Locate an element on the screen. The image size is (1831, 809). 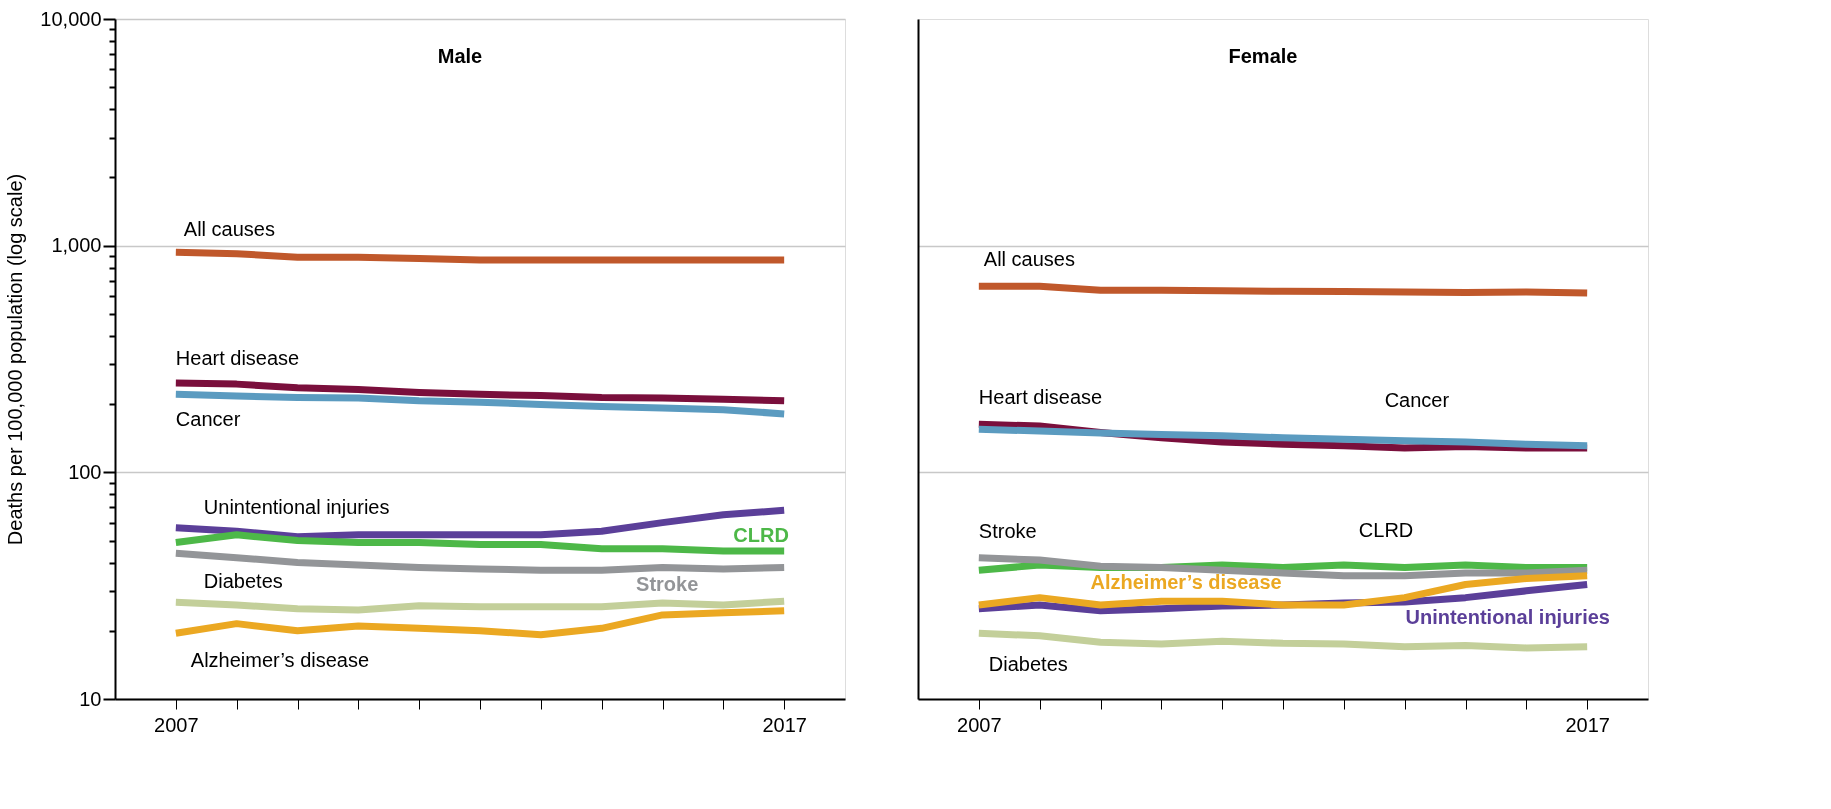
y-tick-label: 1,000 is located at coordinates (76, 245).